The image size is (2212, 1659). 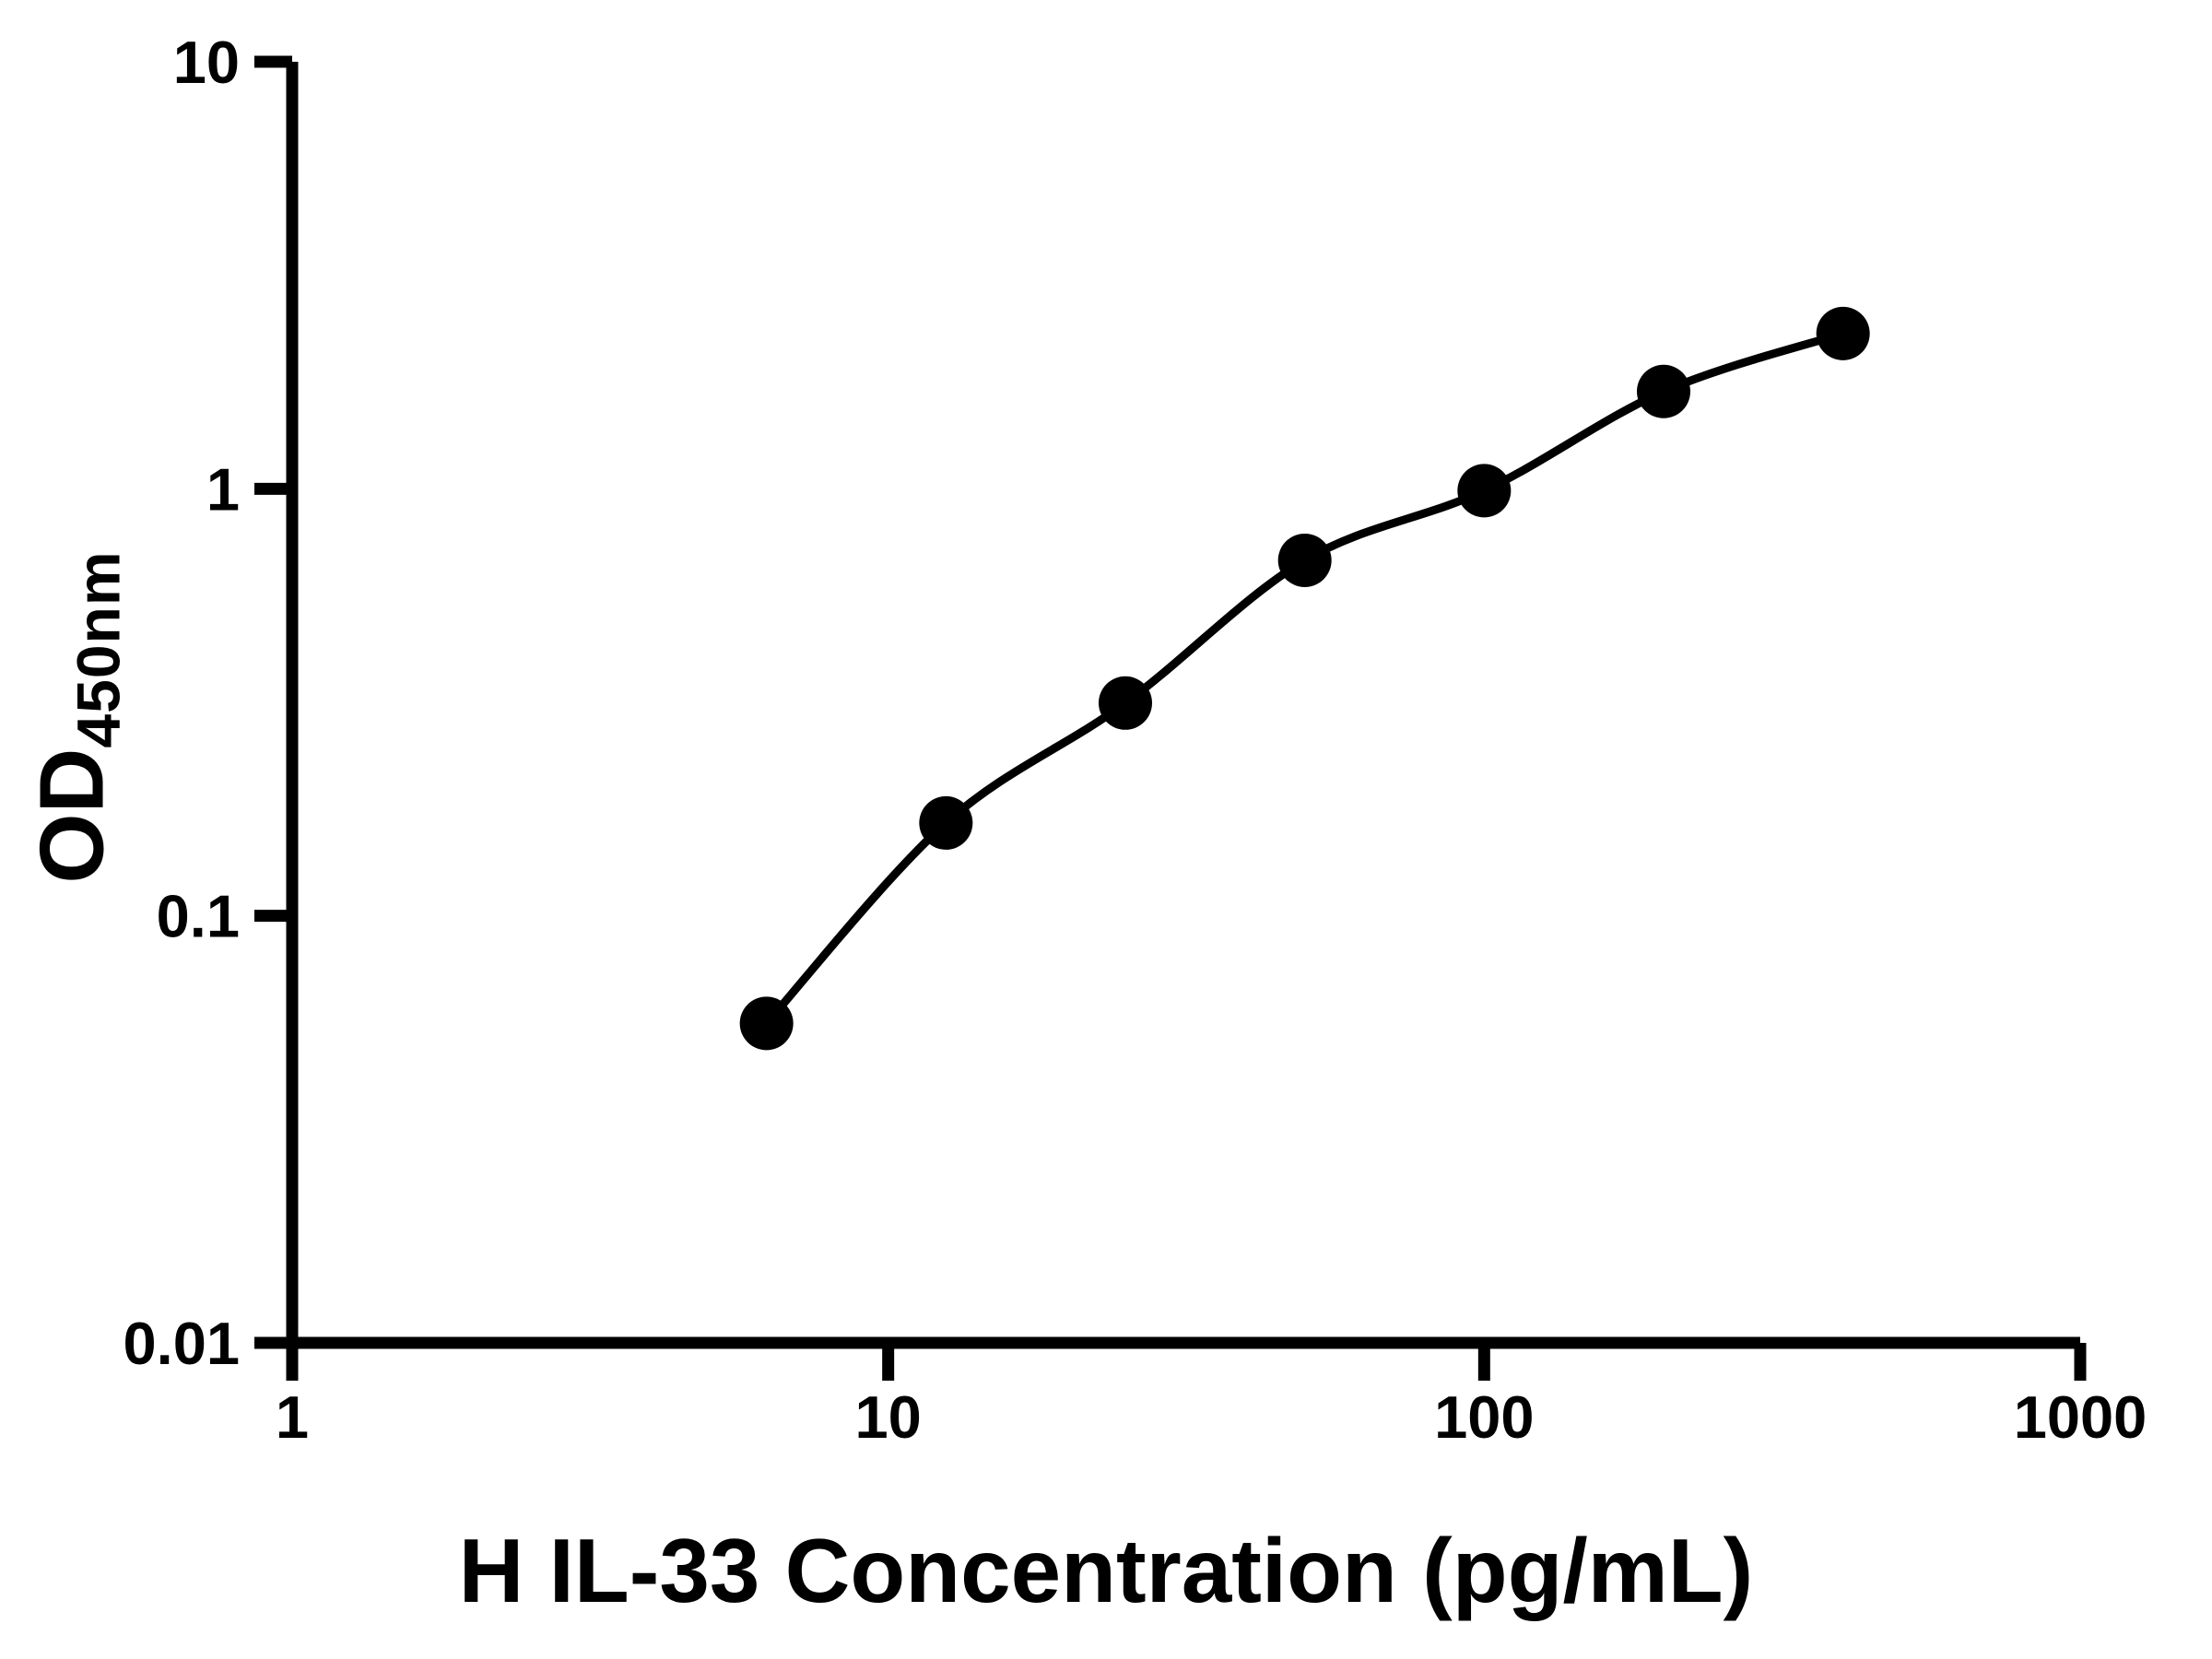 What do you see at coordinates (223, 489) in the screenshot?
I see `y-tick-label-1: 1` at bounding box center [223, 489].